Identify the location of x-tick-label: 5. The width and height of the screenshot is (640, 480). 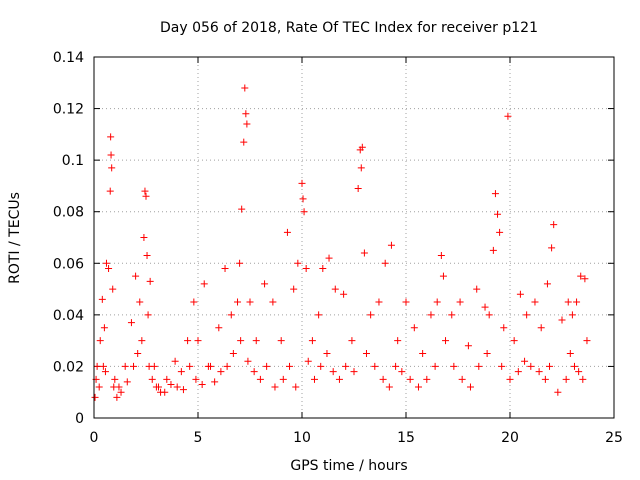
(198, 438).